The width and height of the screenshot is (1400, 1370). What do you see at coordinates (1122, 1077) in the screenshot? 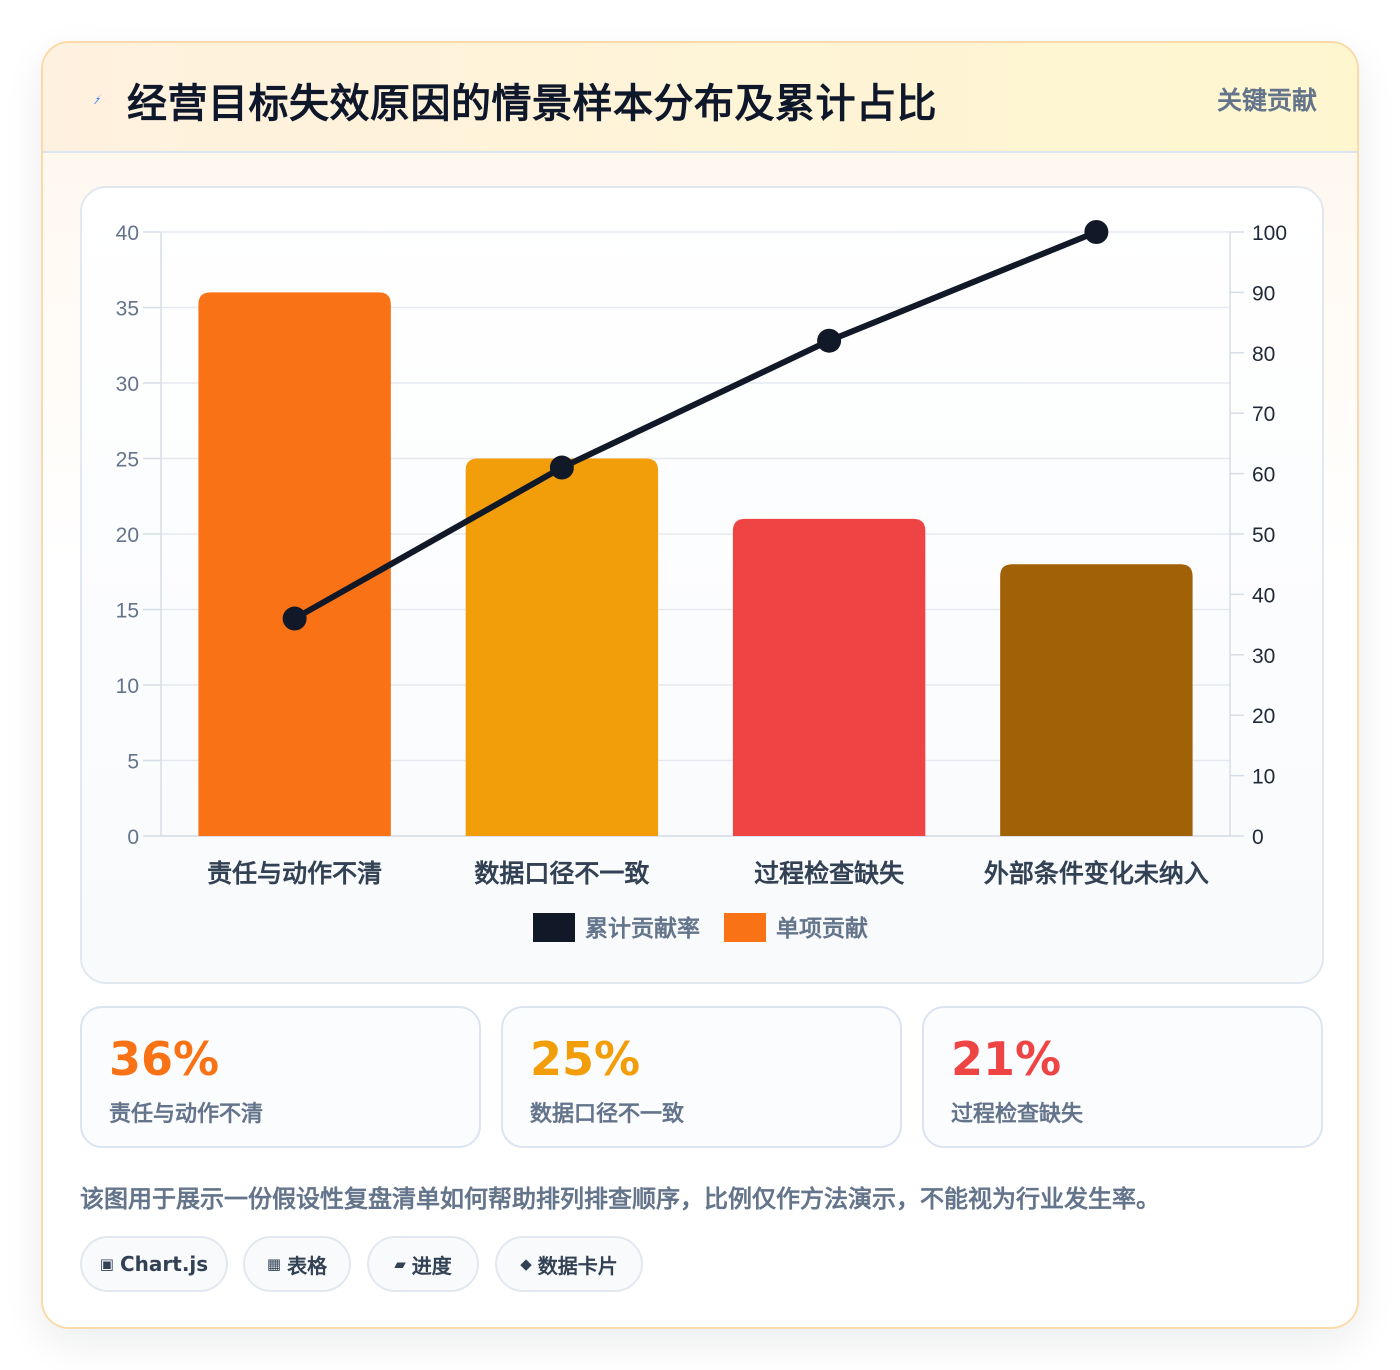
I see `stat-card: 21% 过程检查缺失` at bounding box center [1122, 1077].